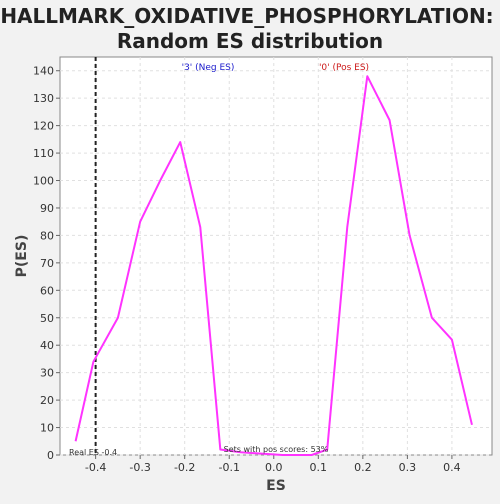 The width and height of the screenshot is (500, 504). Describe the element at coordinates (43, 181) in the screenshot. I see `y-tick-label: 100` at that location.